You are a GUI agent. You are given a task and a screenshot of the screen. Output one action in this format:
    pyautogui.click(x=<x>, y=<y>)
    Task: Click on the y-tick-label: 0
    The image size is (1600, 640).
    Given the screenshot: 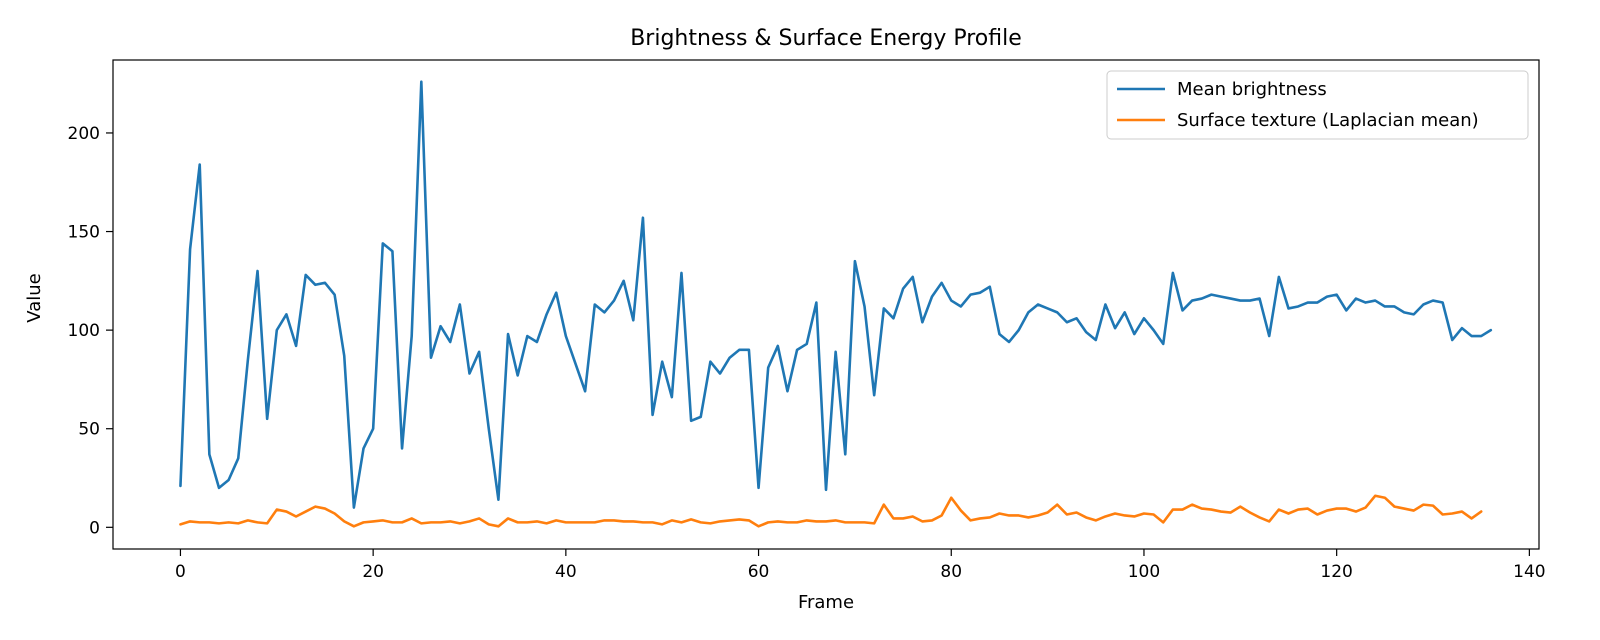 What is the action you would take?
    pyautogui.click(x=94, y=528)
    